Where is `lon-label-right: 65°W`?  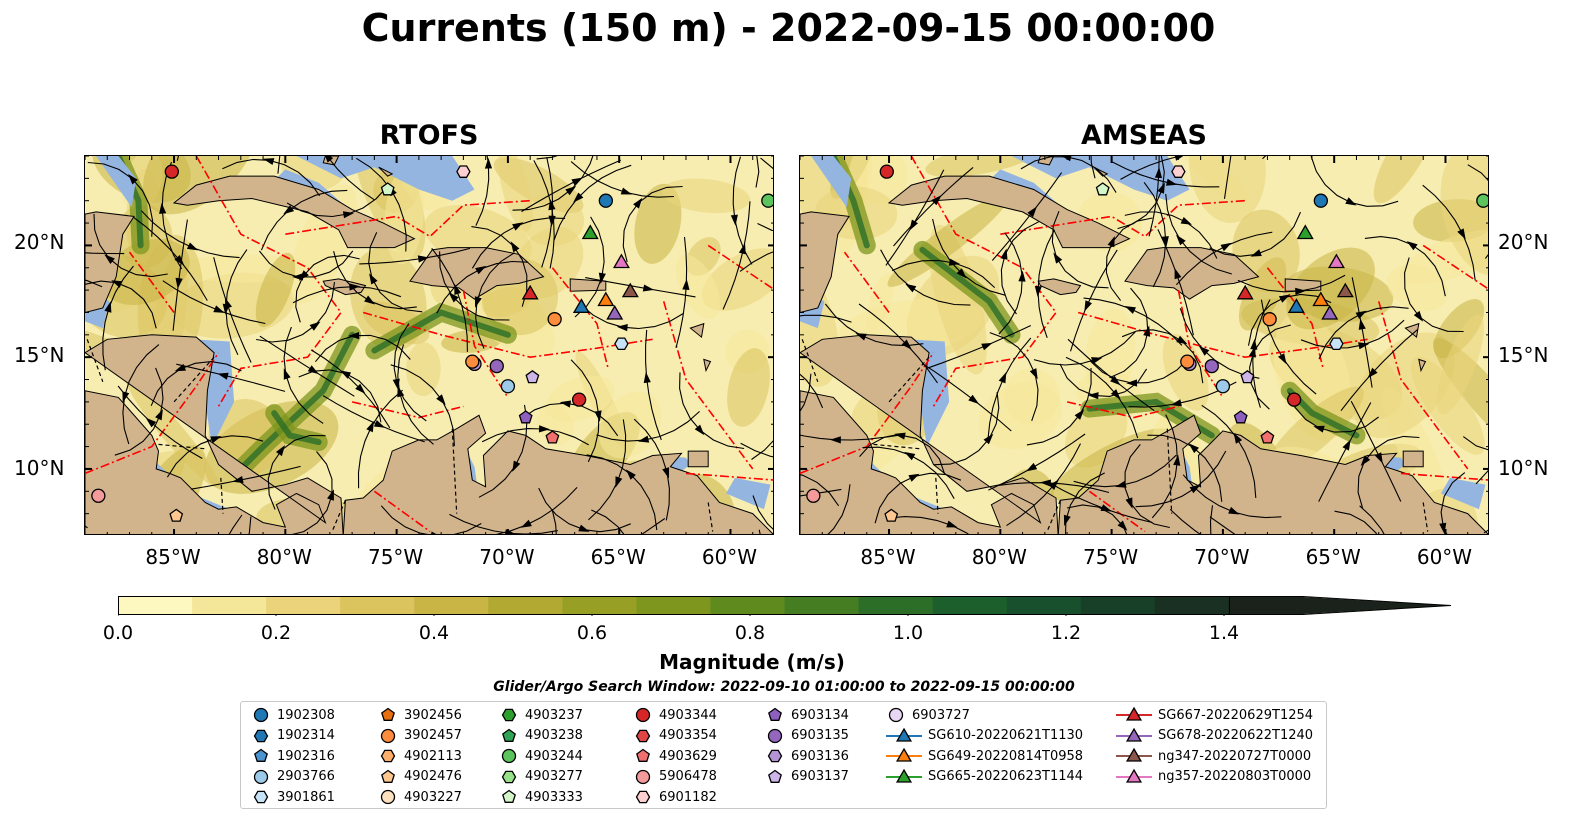 lon-label-right: 65°W is located at coordinates (1333, 557).